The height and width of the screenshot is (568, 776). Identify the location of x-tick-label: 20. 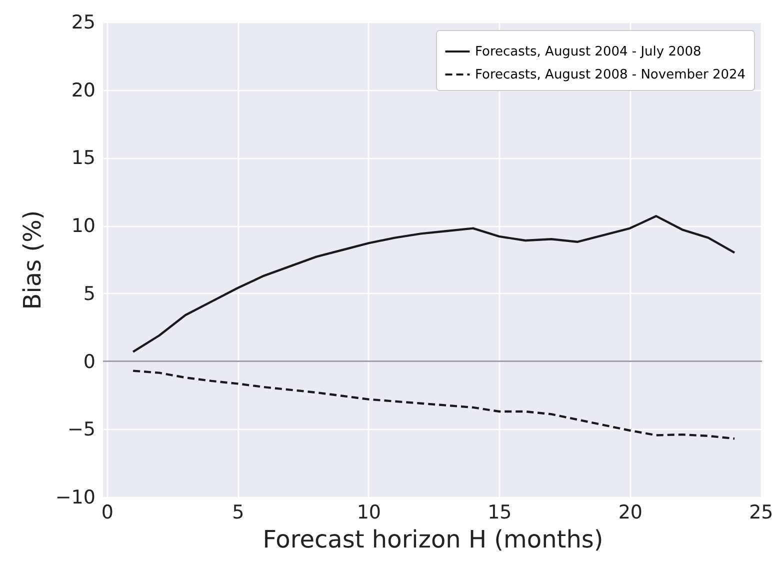
(630, 513).